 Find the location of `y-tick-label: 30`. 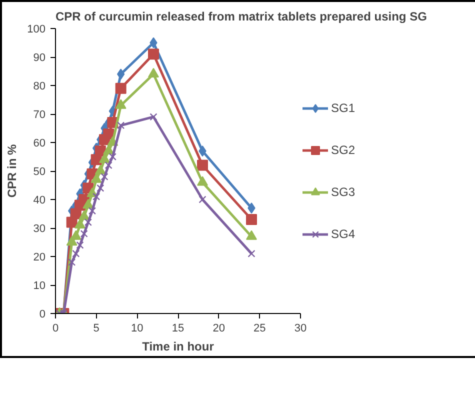

y-tick-label: 30 is located at coordinates (39, 229).